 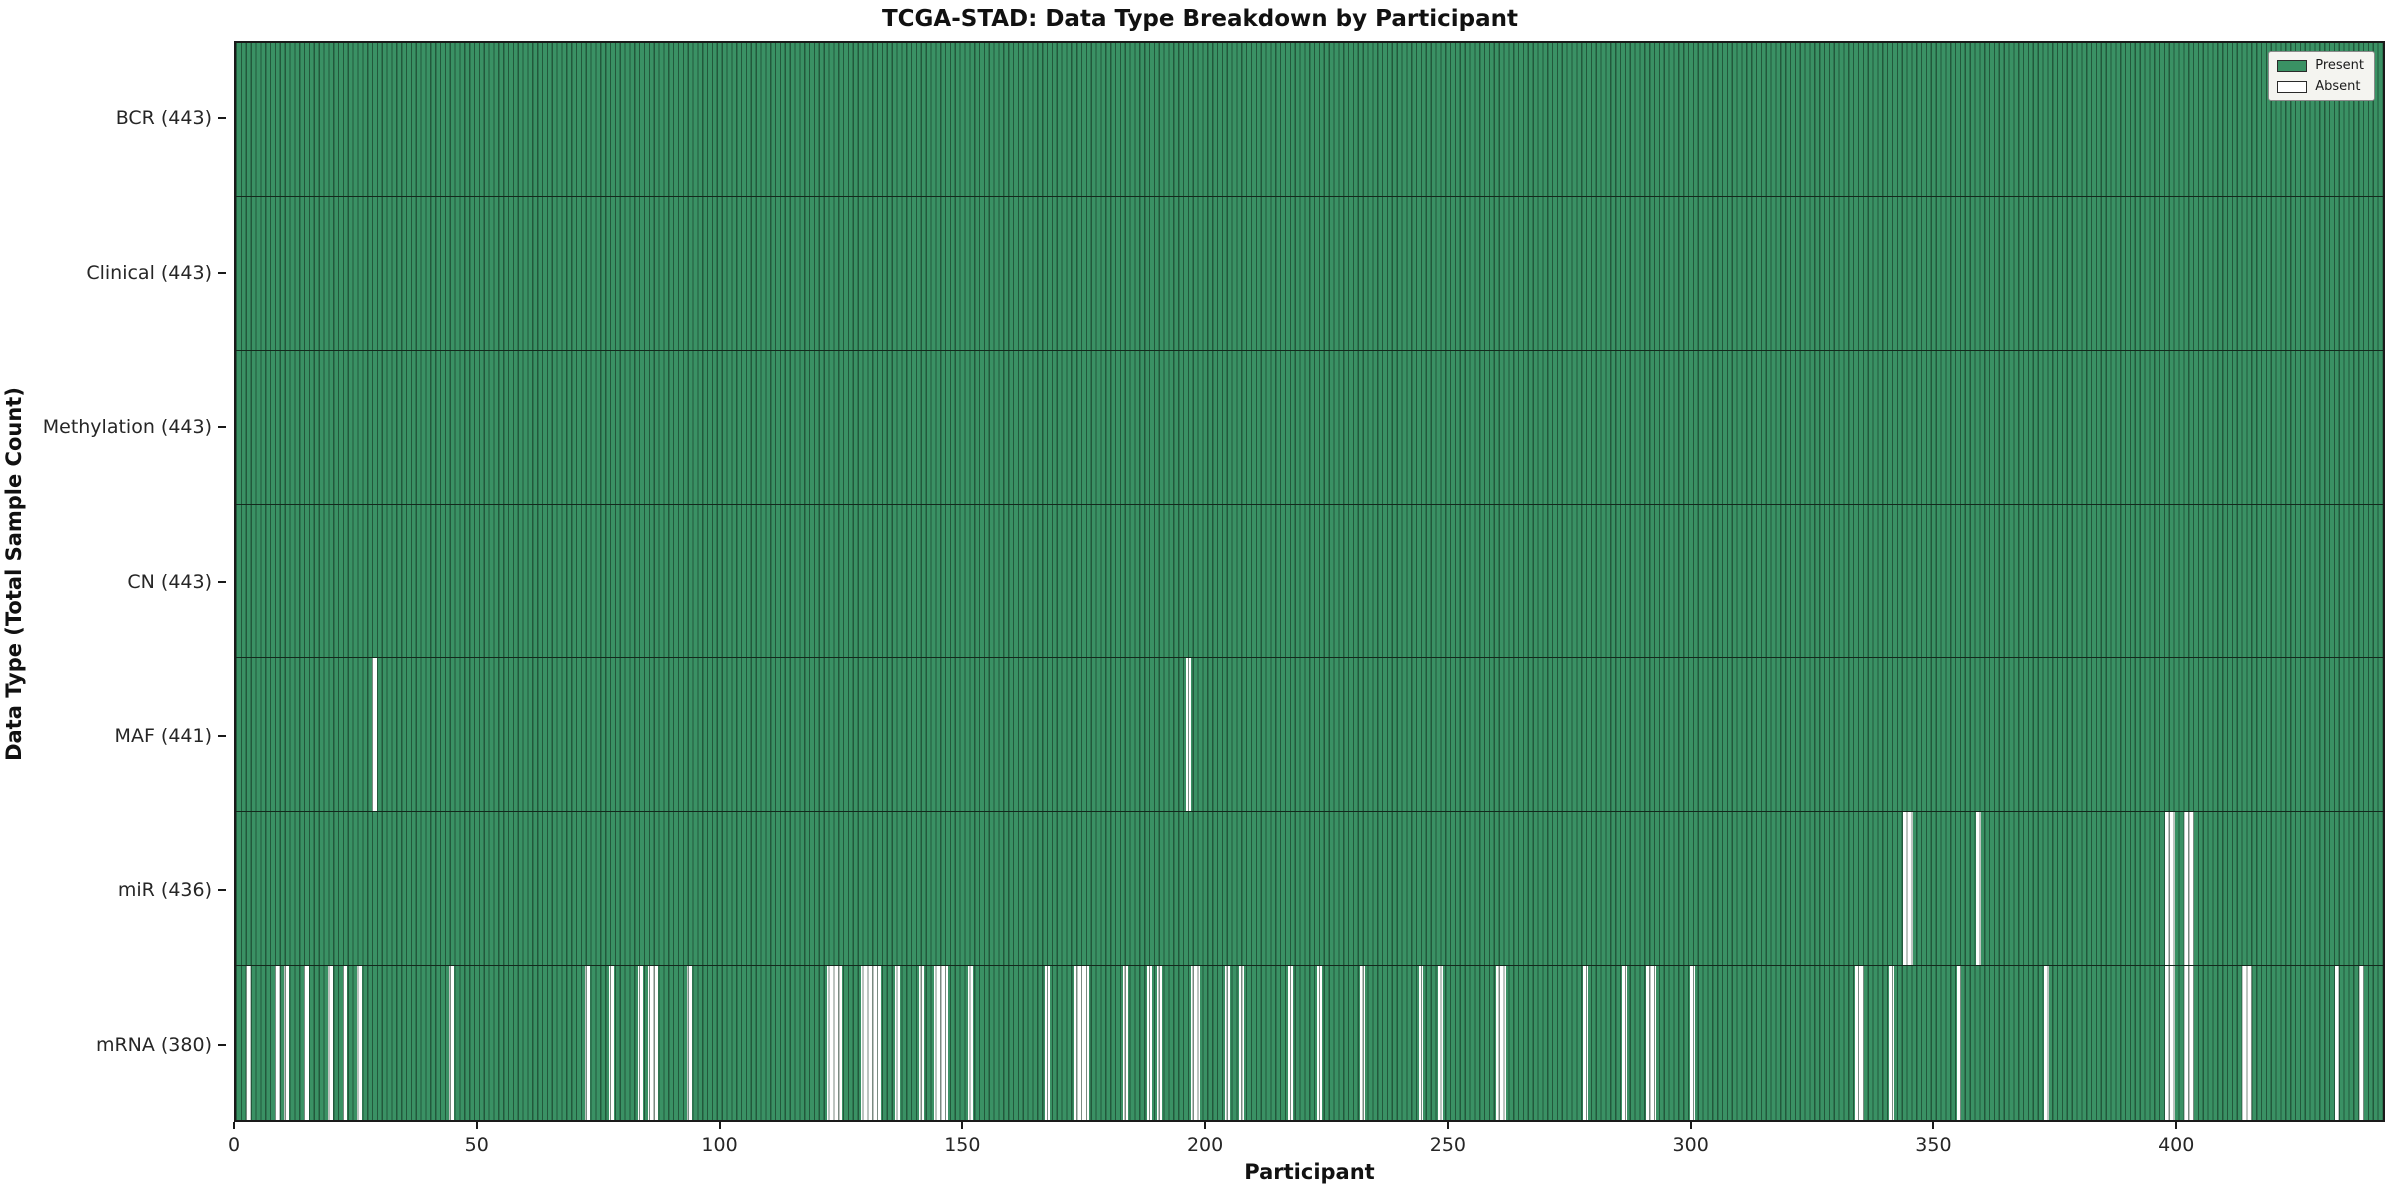 I want to click on x-tick-label-250: 250, so click(x=1448, y=1145).